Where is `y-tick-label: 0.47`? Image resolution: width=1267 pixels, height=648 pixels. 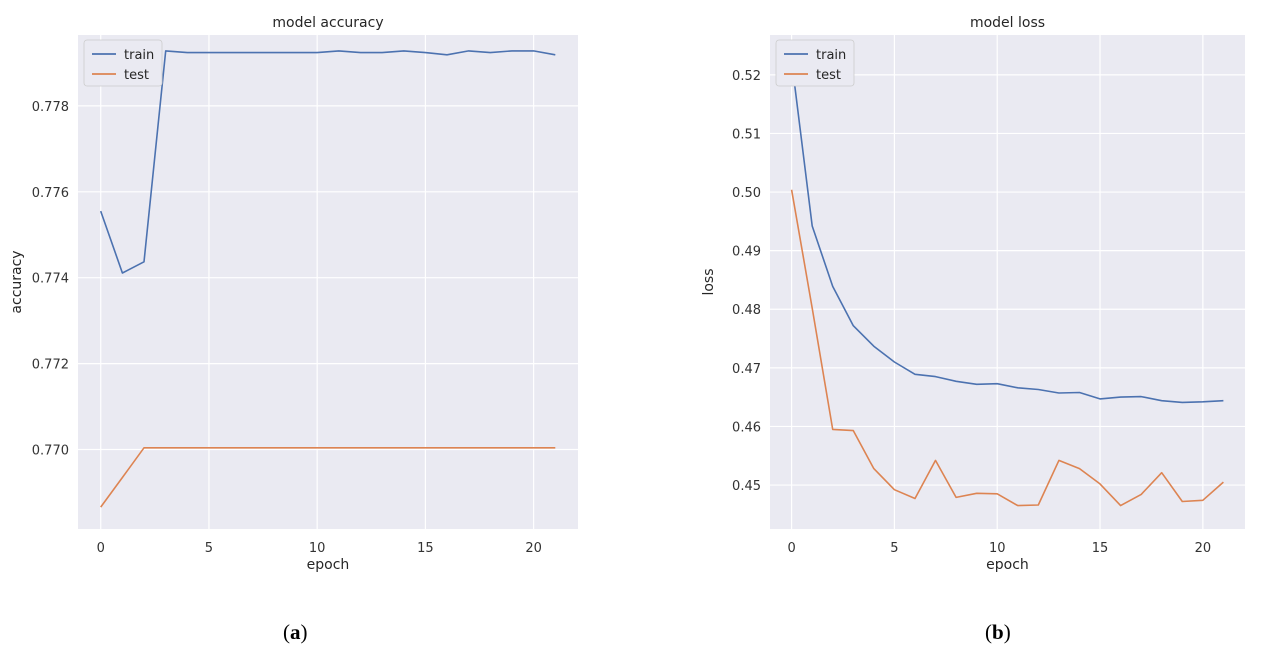
y-tick-label: 0.47 is located at coordinates (746, 369).